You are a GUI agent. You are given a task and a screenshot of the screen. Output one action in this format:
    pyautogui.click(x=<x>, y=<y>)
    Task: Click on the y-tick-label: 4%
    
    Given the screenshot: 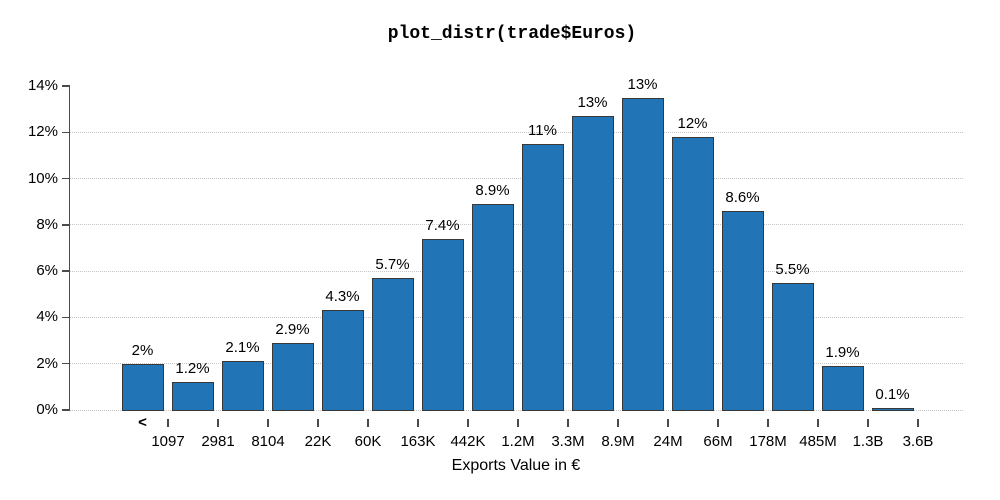 What is the action you would take?
    pyautogui.click(x=47, y=317)
    